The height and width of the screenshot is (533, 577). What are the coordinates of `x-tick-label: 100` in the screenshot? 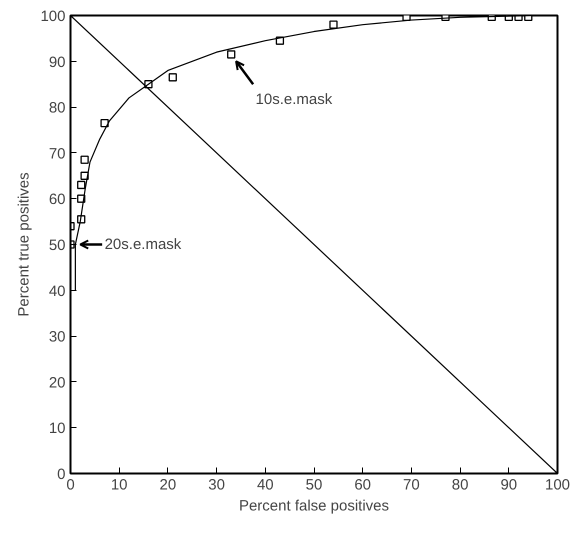 It's located at (557, 485).